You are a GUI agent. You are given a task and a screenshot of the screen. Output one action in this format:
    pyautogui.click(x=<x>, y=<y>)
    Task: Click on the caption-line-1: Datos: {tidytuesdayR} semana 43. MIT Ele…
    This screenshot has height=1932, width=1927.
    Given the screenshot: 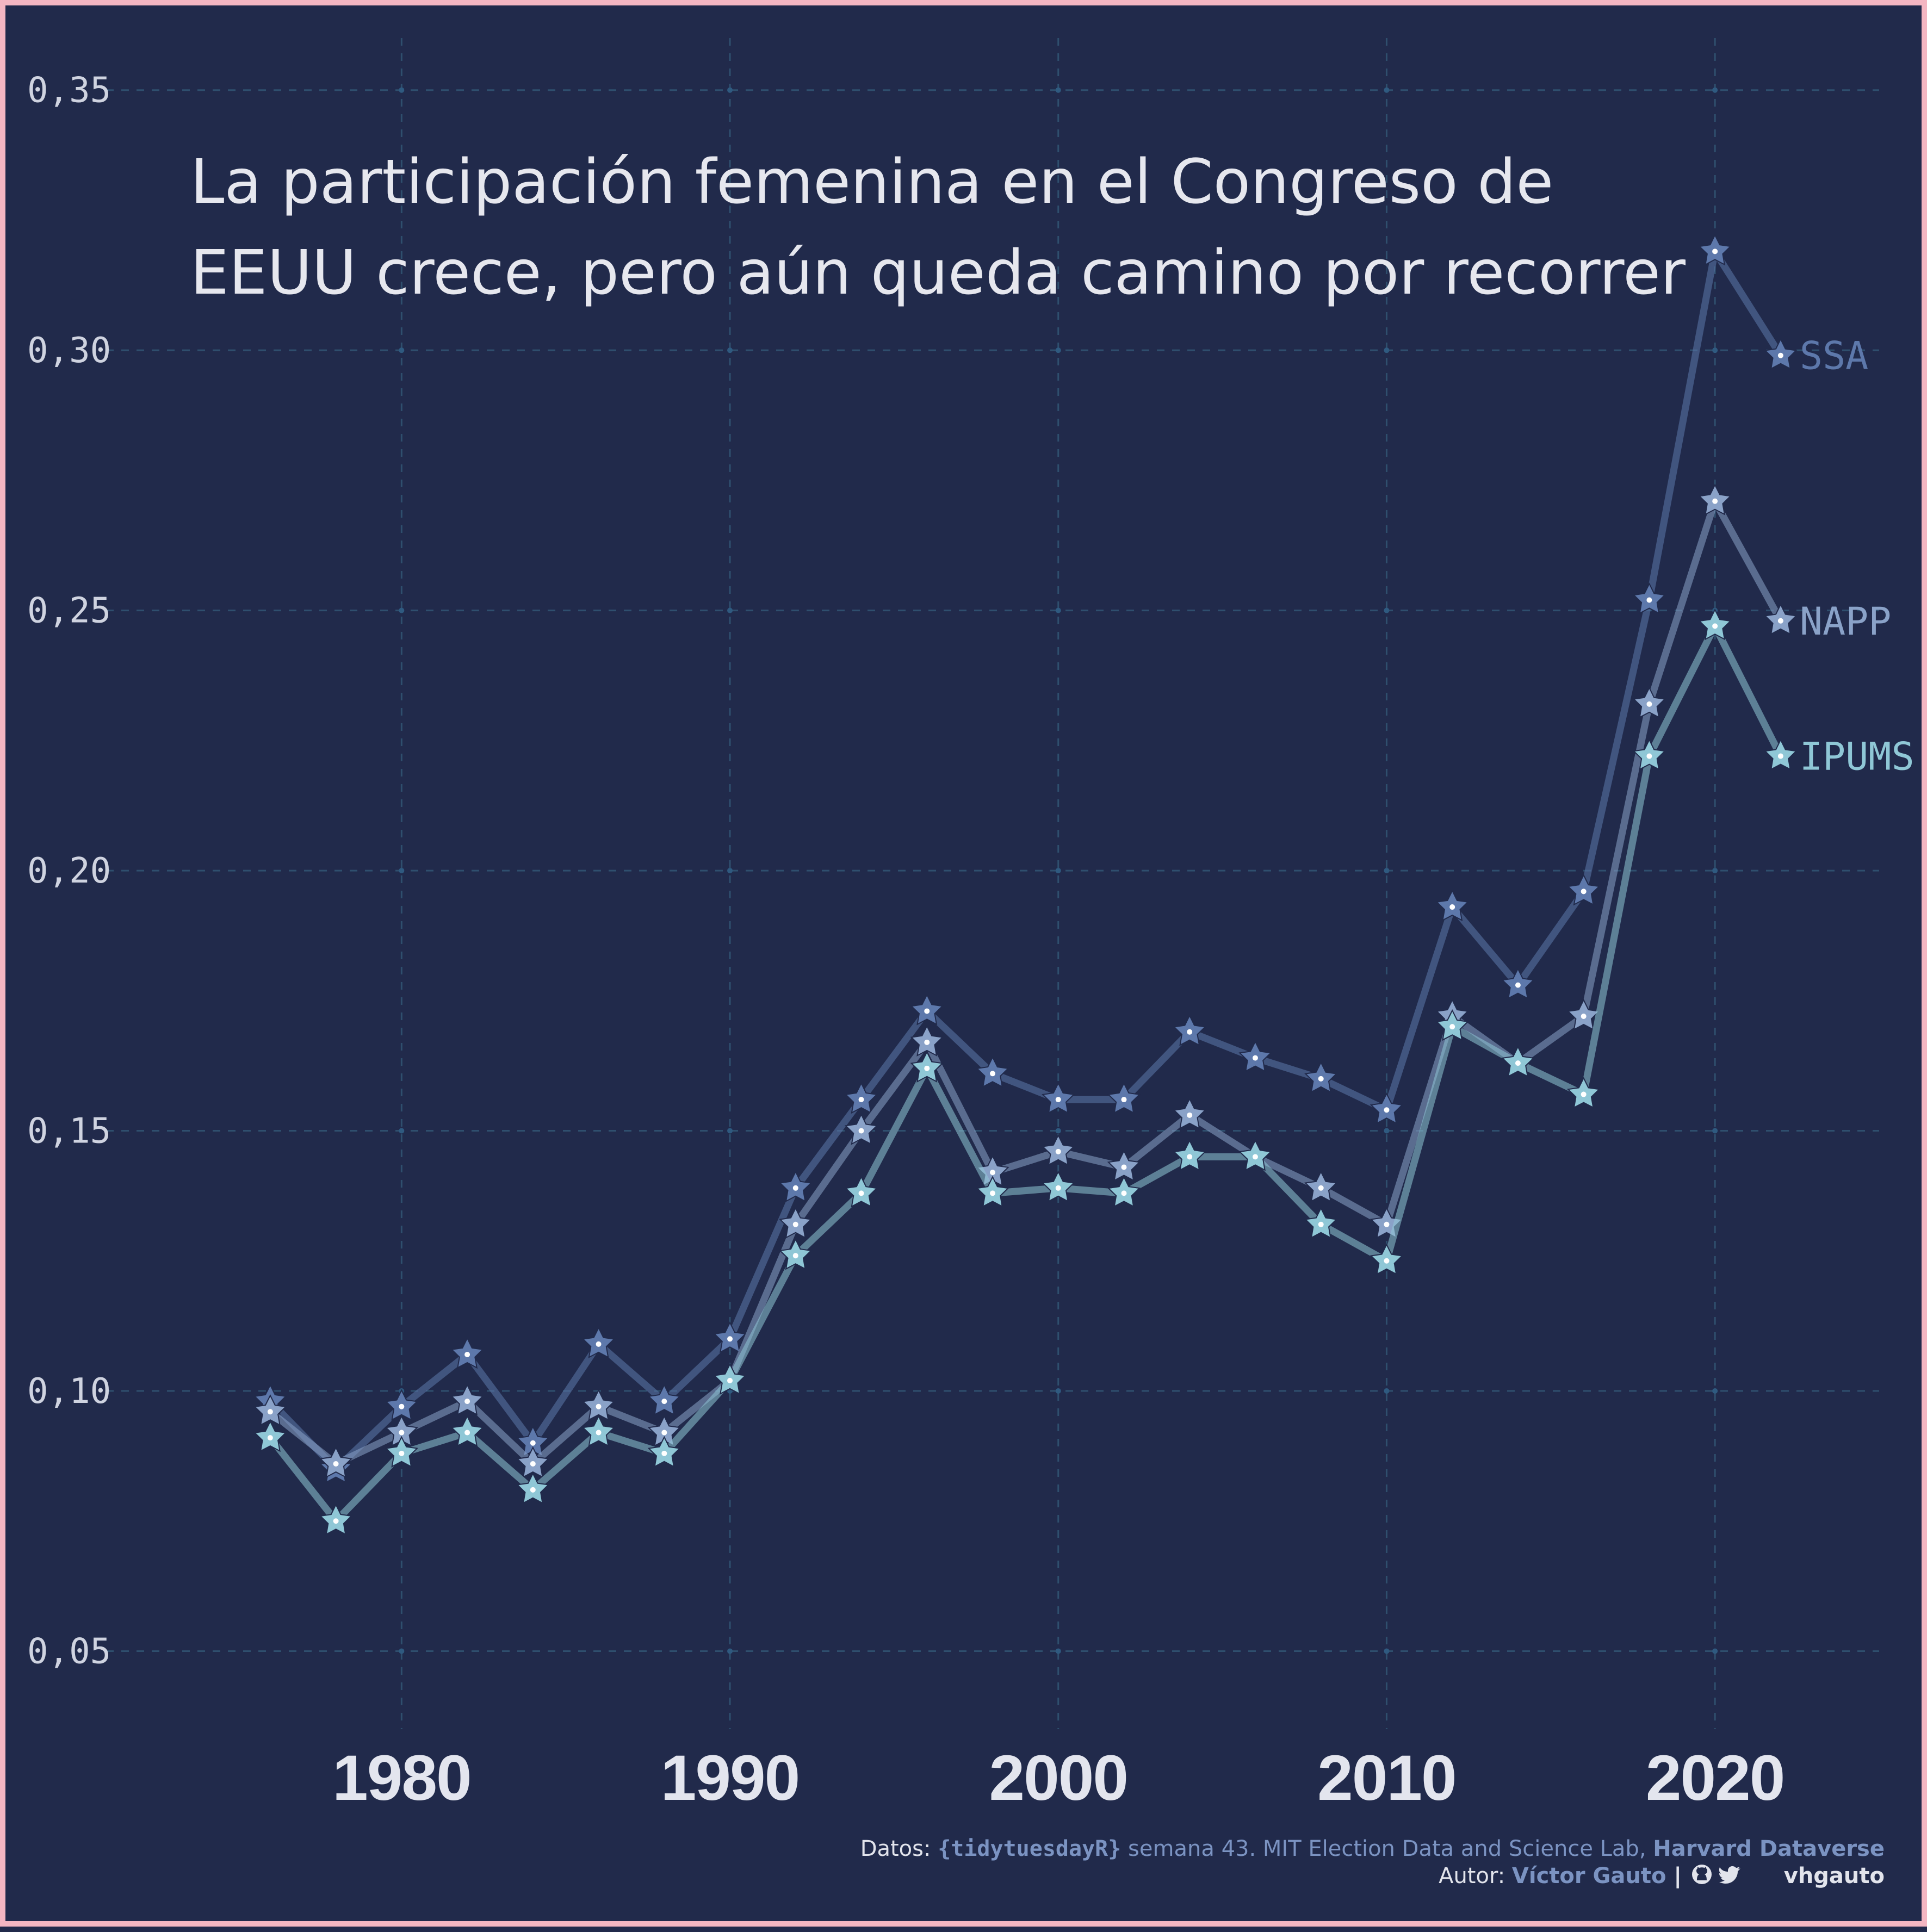 What is the action you would take?
    pyautogui.click(x=1372, y=1848)
    